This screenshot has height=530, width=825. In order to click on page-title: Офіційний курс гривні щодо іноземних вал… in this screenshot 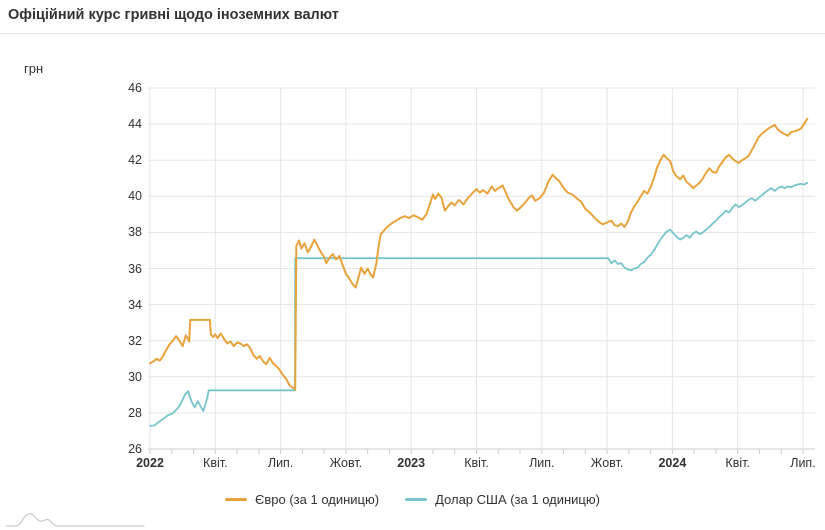, I will do `click(173, 15)`.